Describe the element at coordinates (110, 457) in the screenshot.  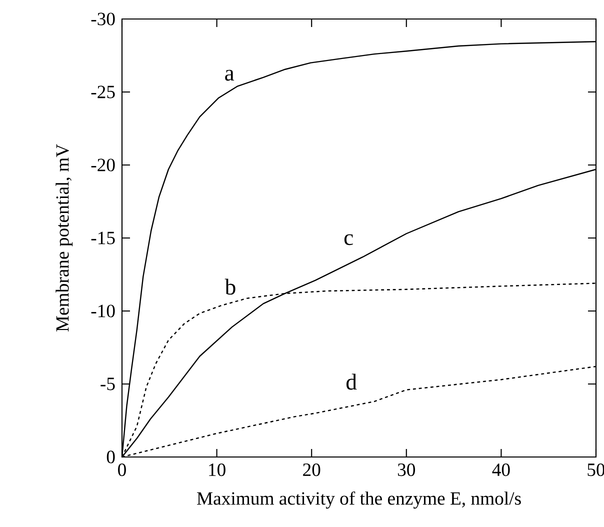
I see `y-tick-label: 0` at that location.